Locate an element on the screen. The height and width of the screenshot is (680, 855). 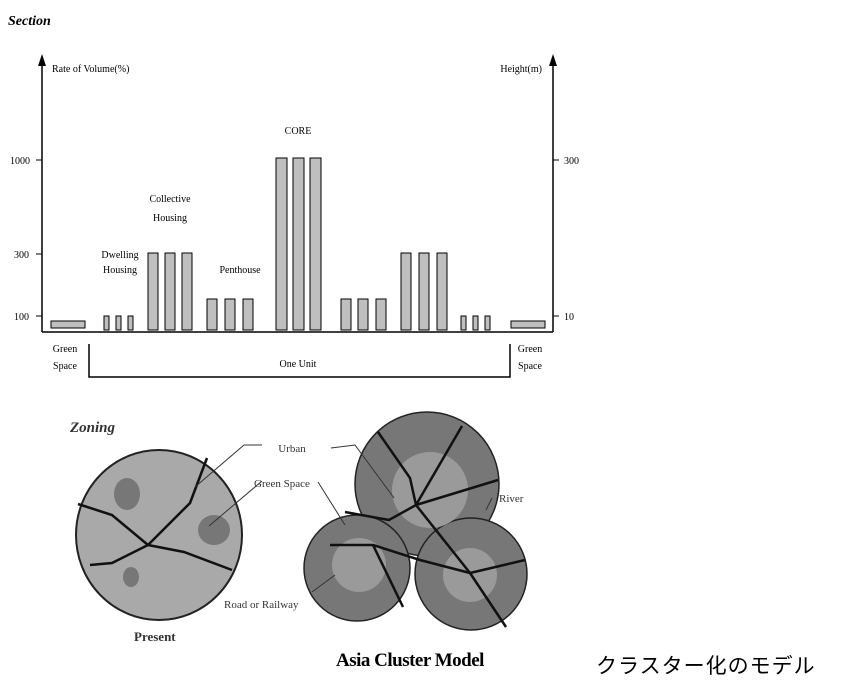
label-one-unit: One Unit is located at coordinates (298, 364).